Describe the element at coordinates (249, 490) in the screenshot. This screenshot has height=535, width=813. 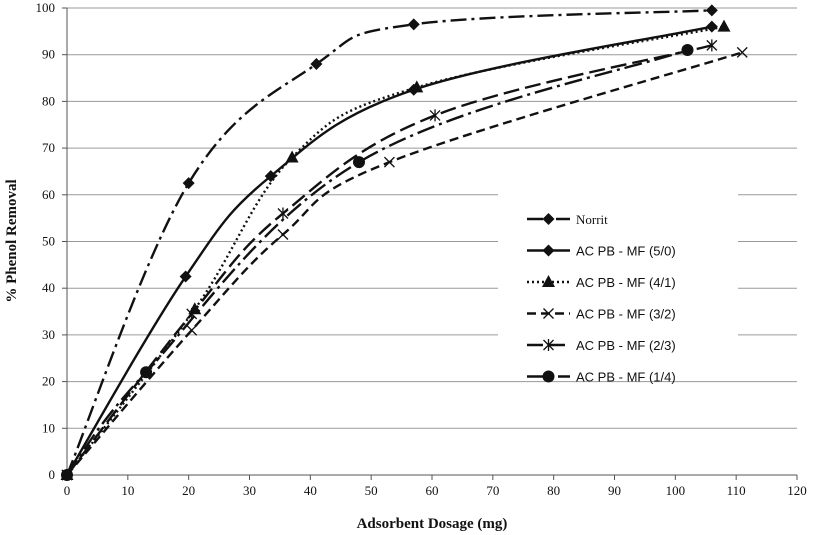
I see `x-tick-label: 30` at that location.